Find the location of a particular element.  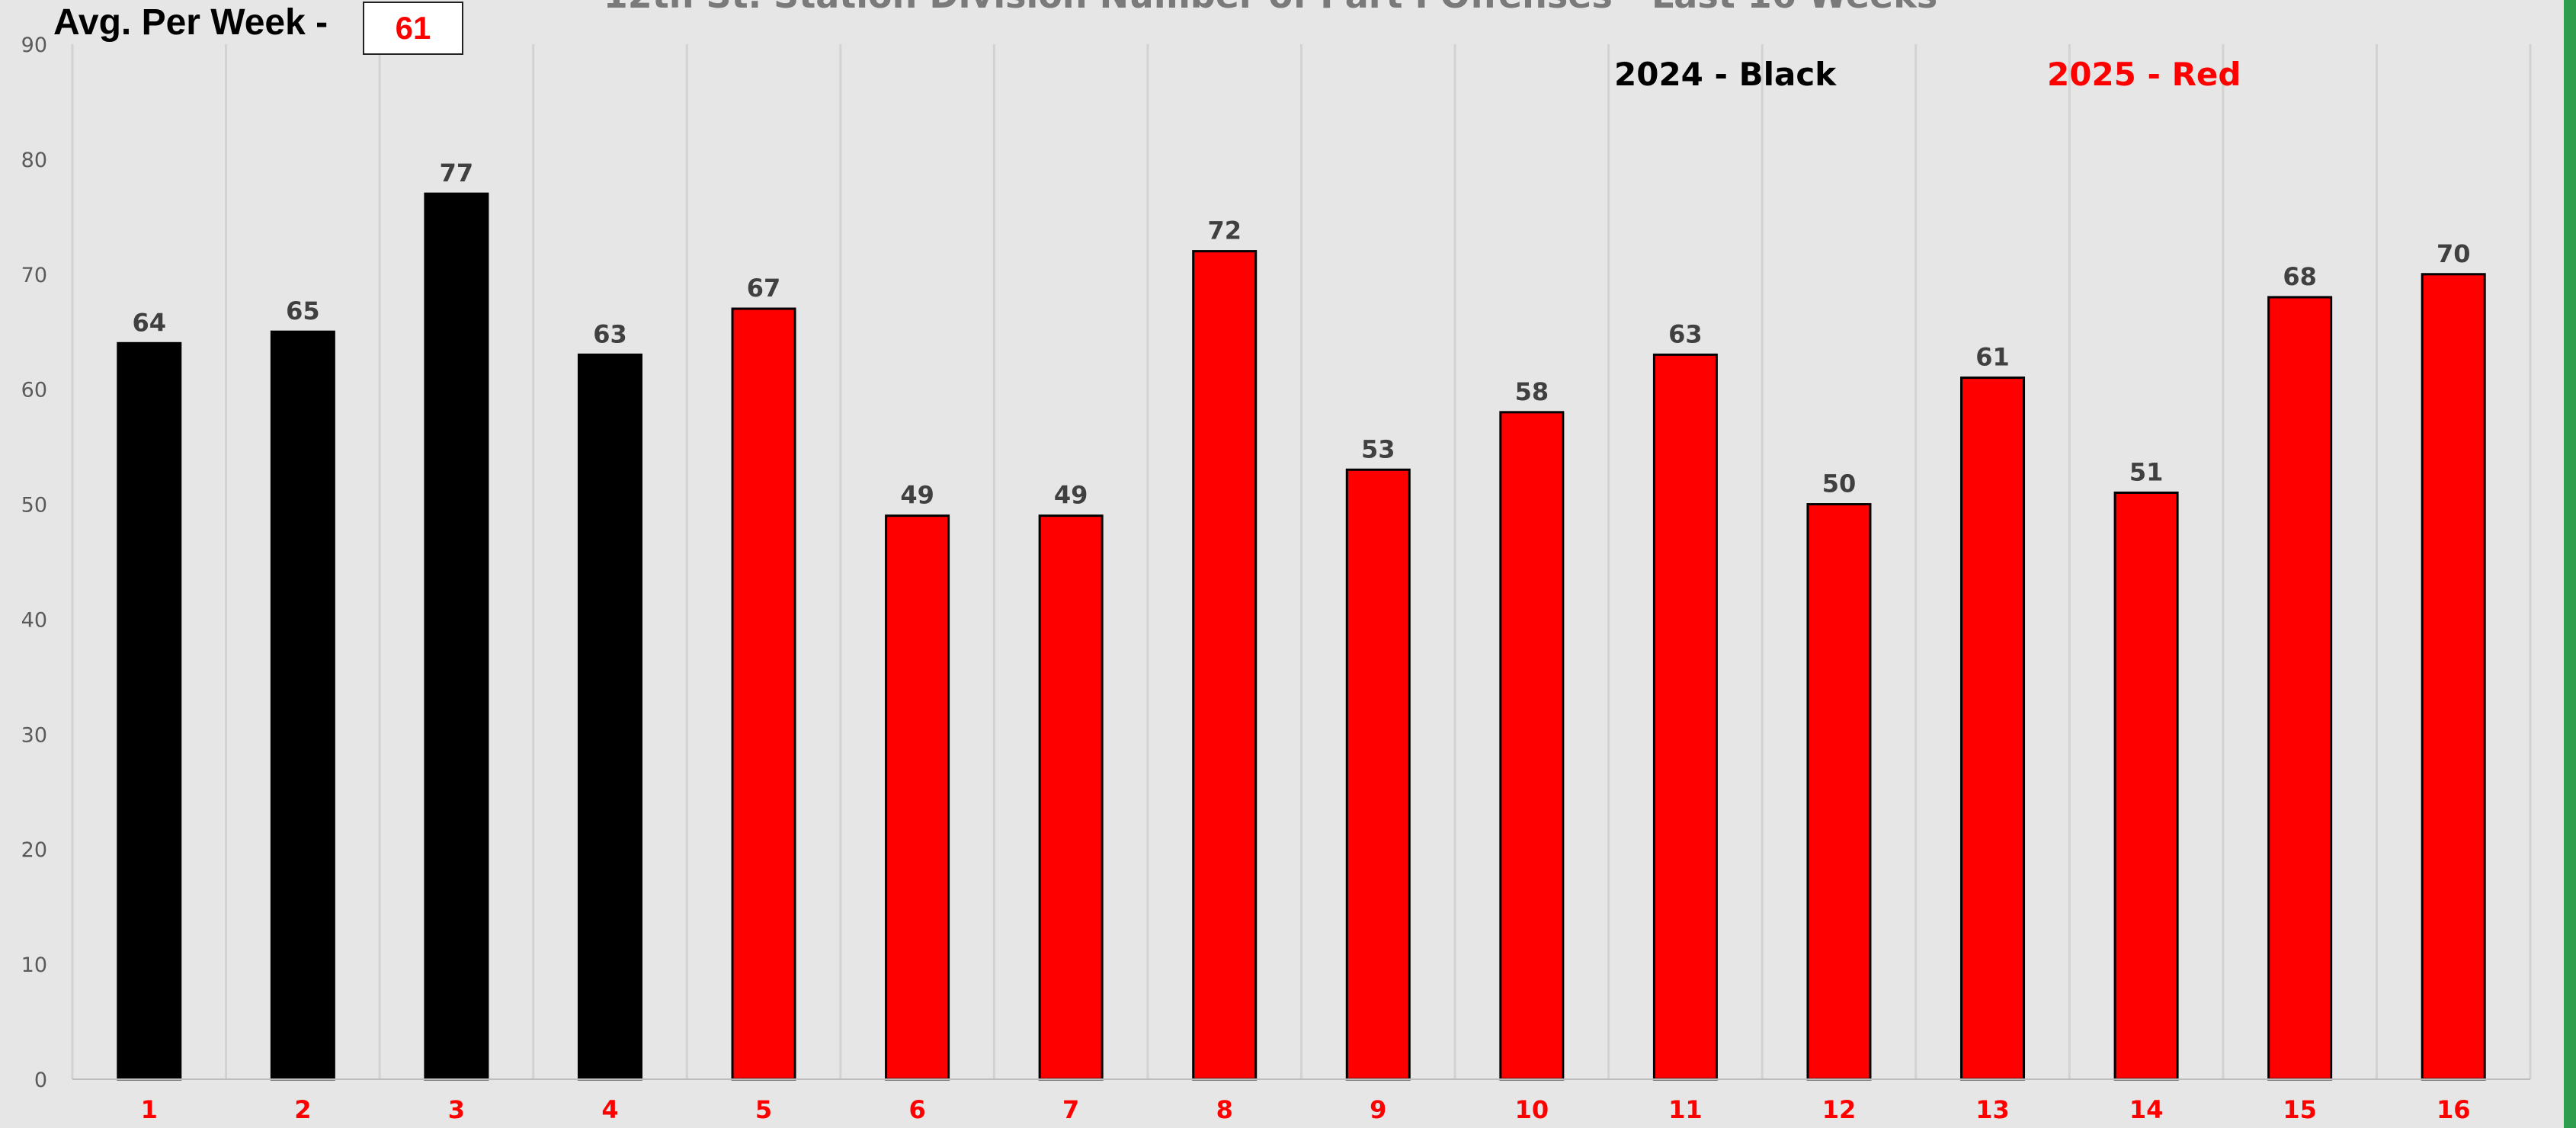

x-tick-label: 10 is located at coordinates (1532, 1109).